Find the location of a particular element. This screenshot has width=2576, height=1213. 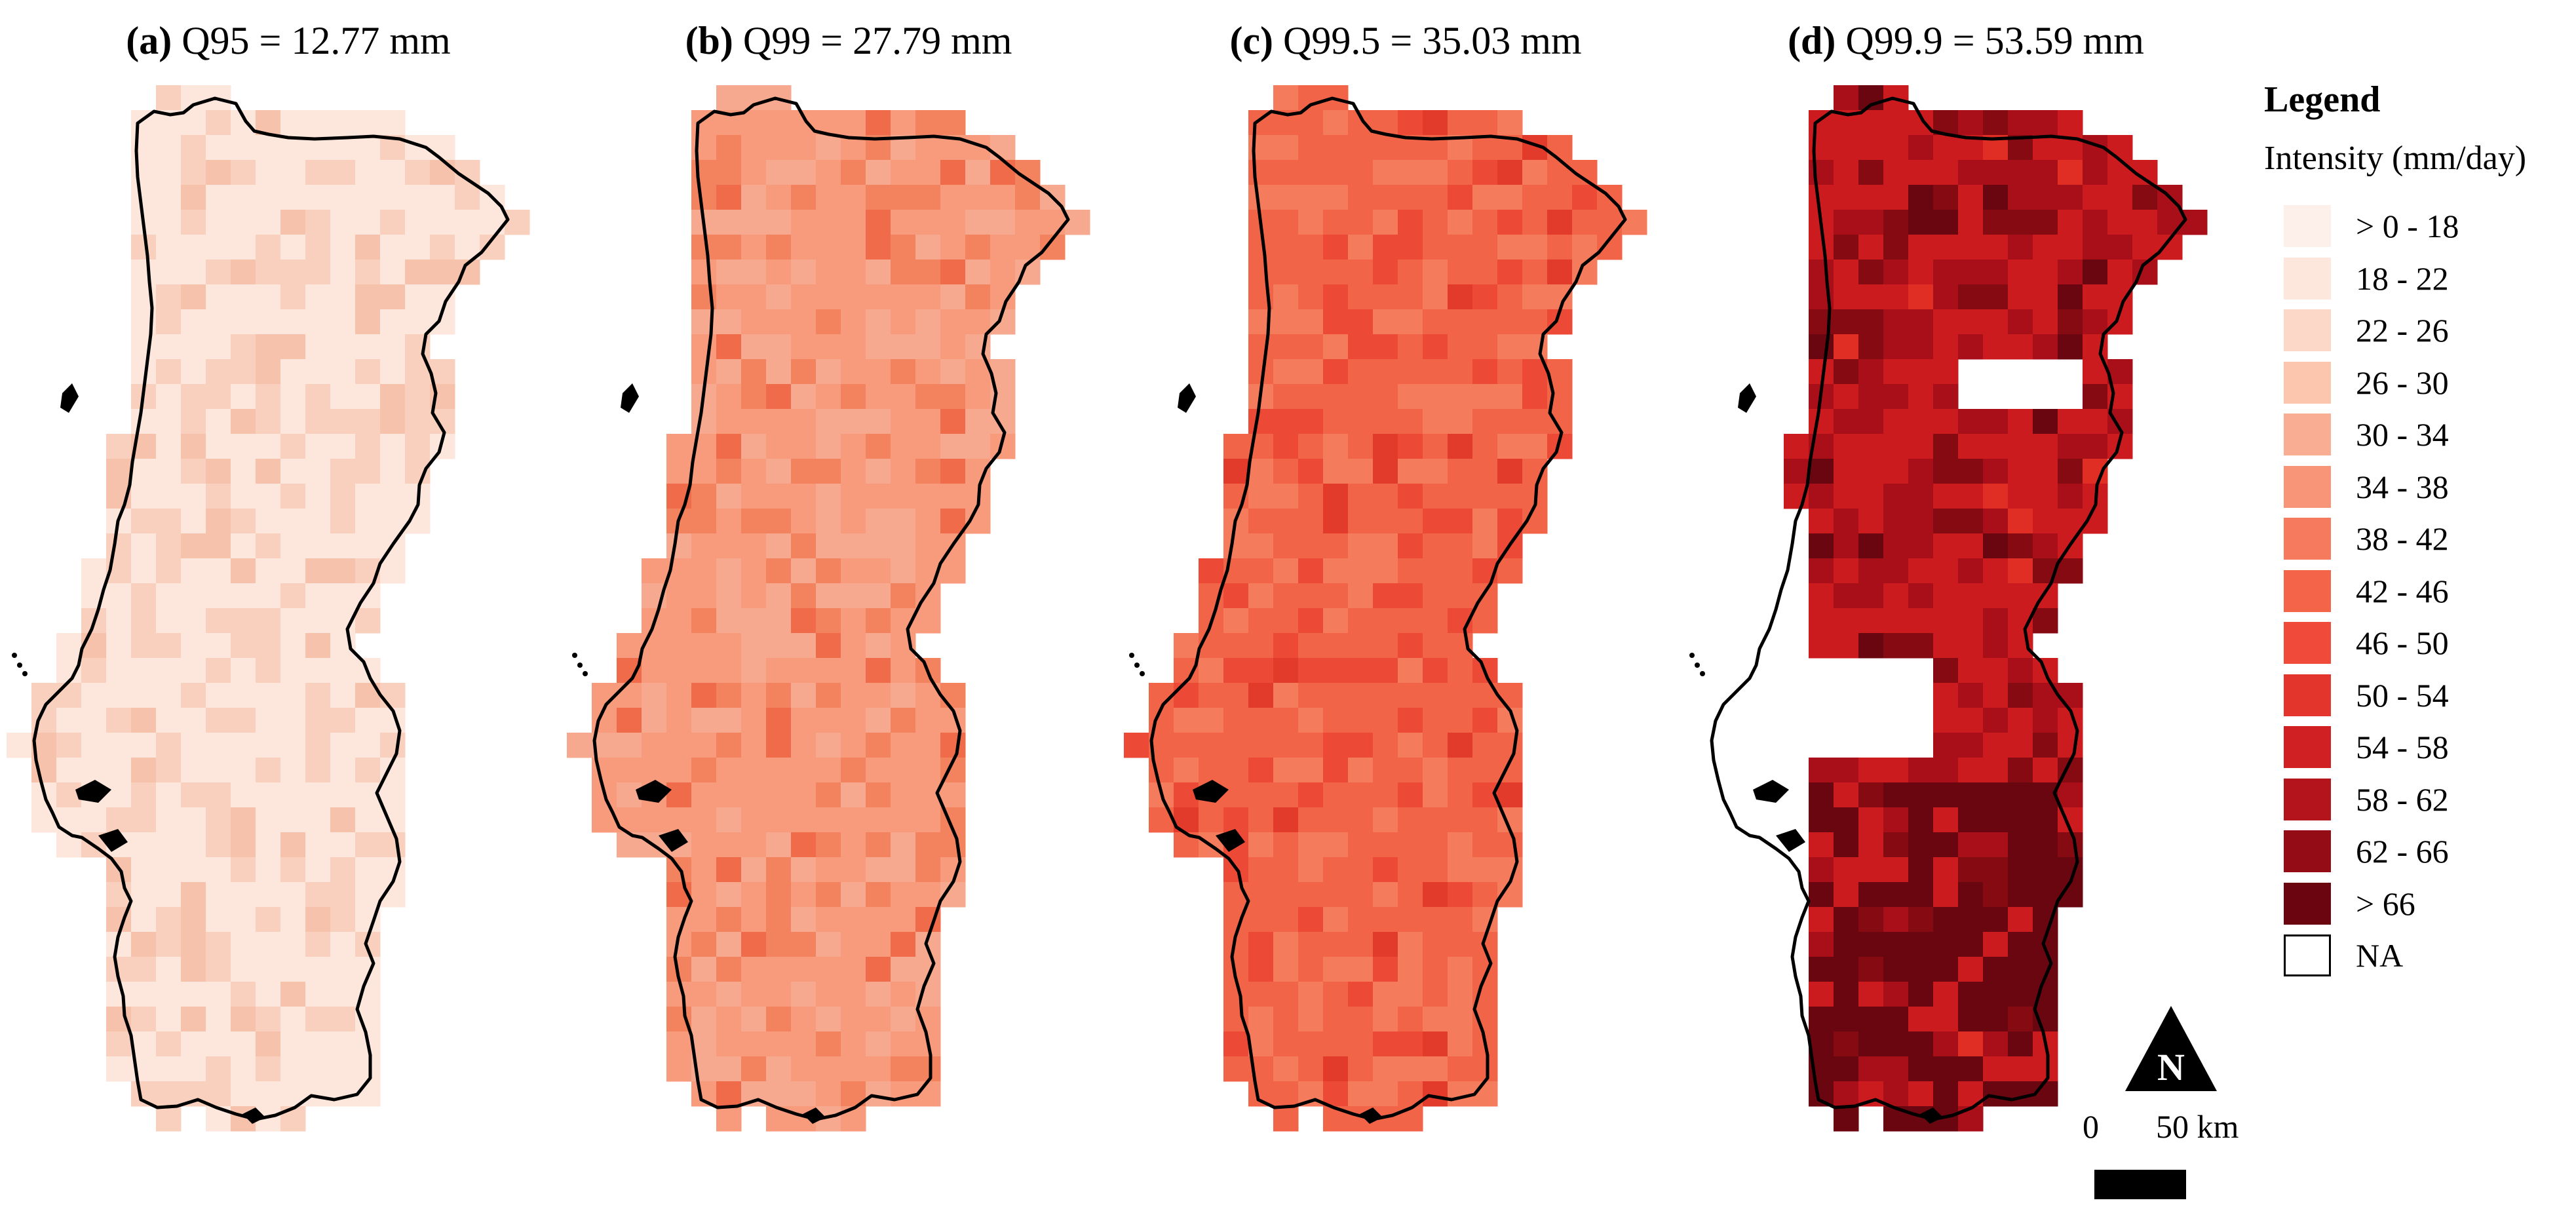

north-label: N is located at coordinates (2171, 1067).